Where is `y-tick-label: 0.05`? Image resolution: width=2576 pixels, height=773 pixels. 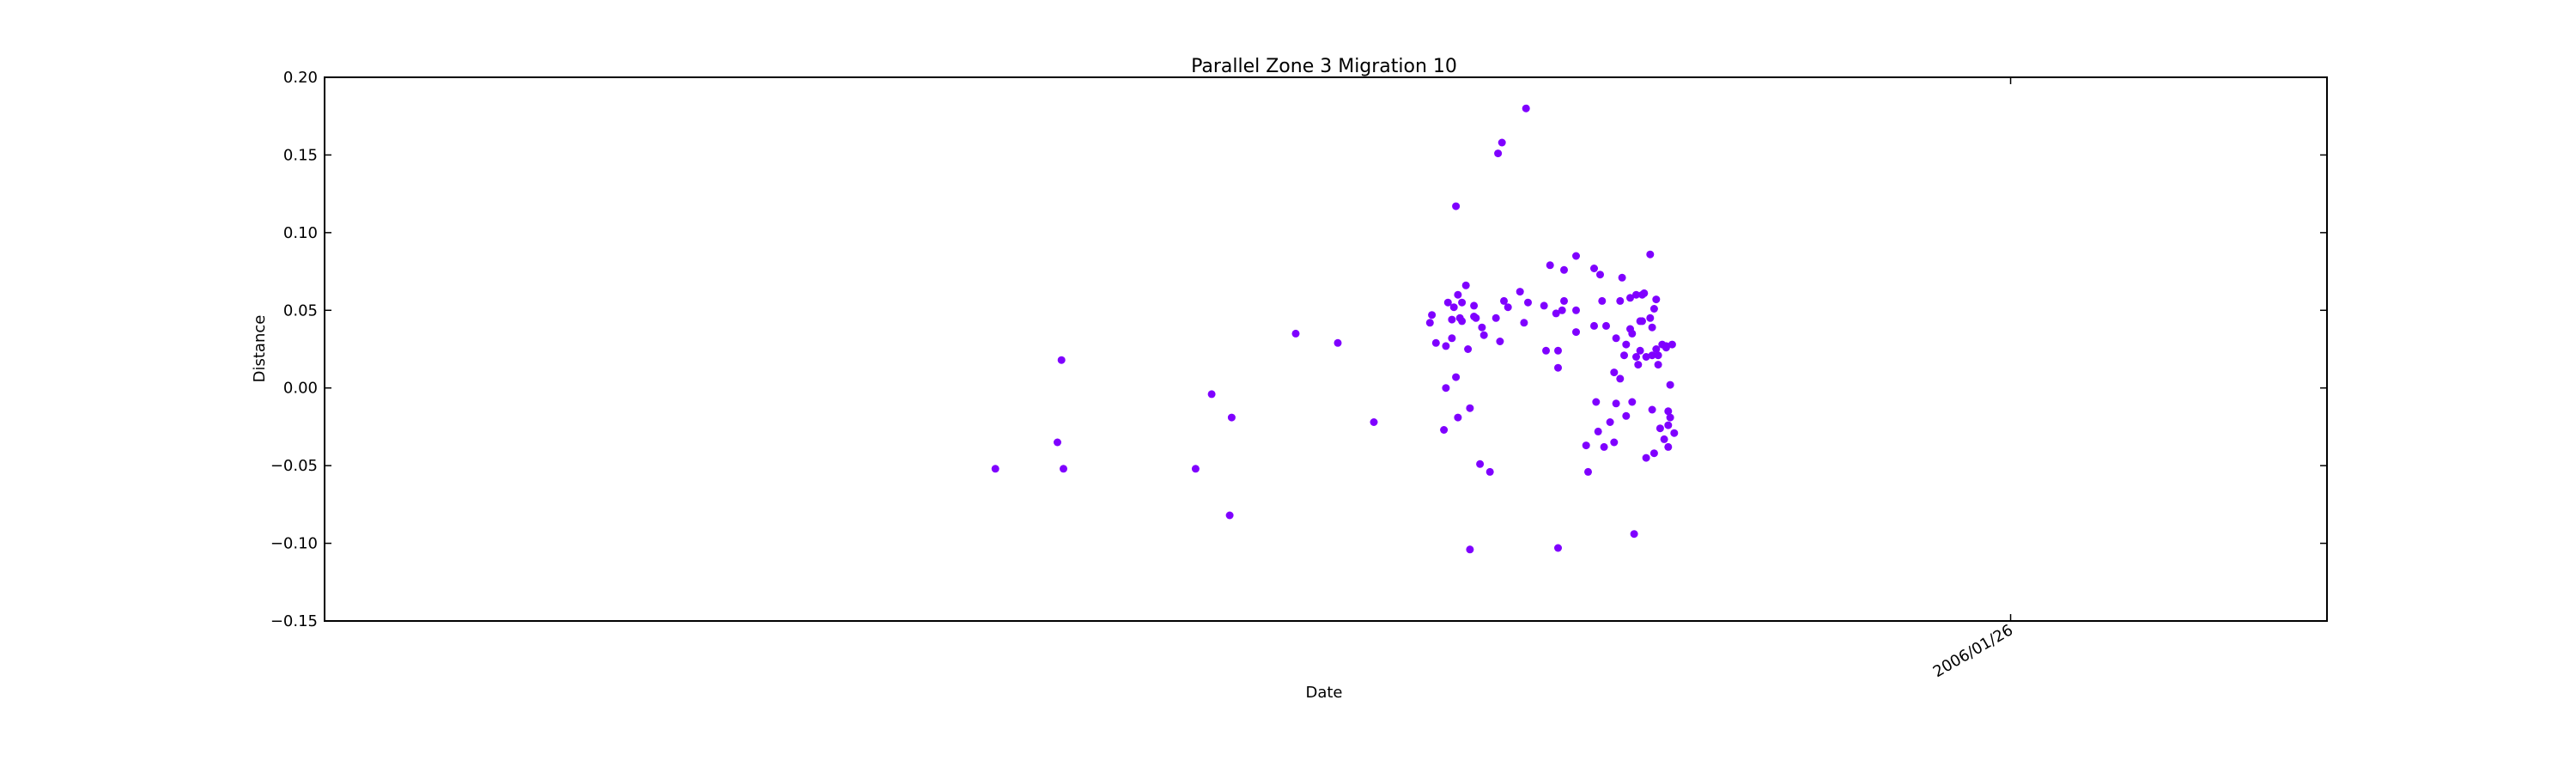 y-tick-label: 0.05 is located at coordinates (301, 310).